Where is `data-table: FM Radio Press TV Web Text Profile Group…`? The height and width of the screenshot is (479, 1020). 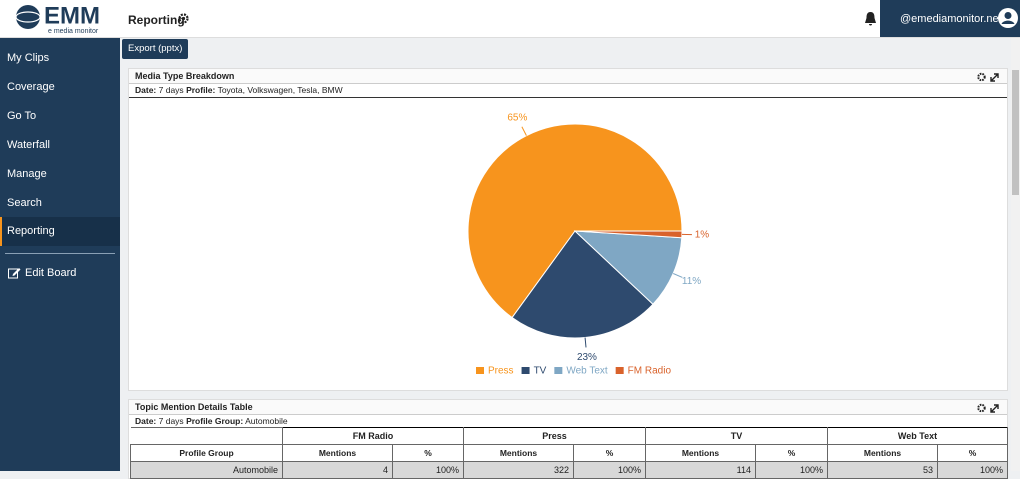 data-table: FM Radio Press TV Web Text Profile Group… is located at coordinates (569, 453).